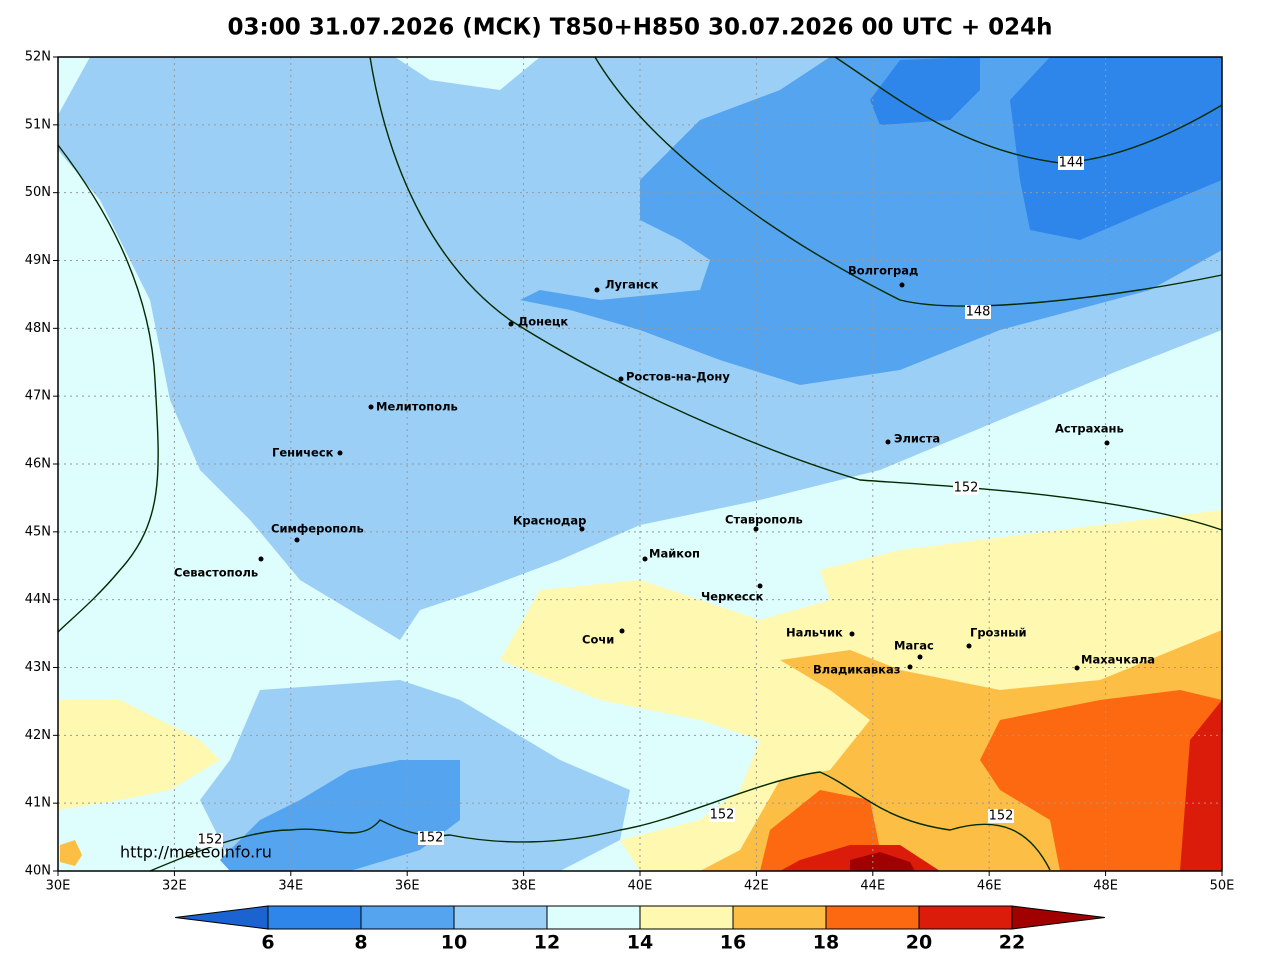  Describe the element at coordinates (38, 57) in the screenshot. I see `lat-tick-label: 52N` at that location.